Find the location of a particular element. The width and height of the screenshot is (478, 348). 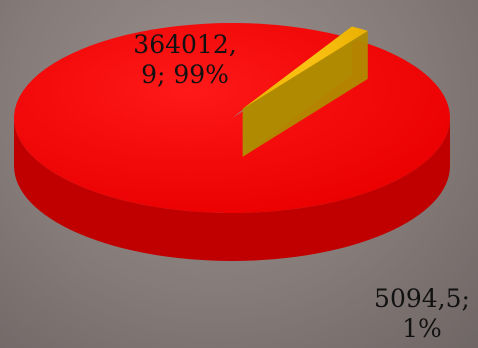

slice-shading is located at coordinates (305, 67).